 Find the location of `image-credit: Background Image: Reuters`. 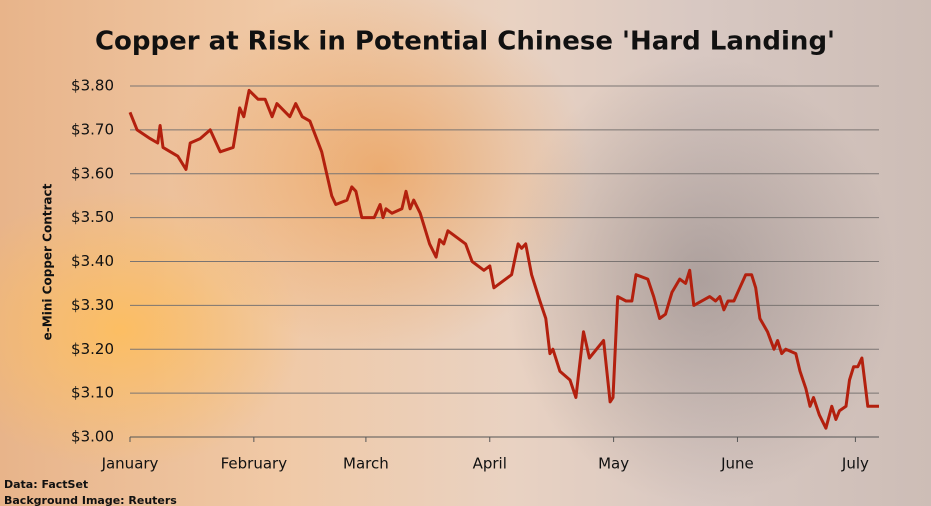

image-credit: Background Image: Reuters is located at coordinates (90, 500).